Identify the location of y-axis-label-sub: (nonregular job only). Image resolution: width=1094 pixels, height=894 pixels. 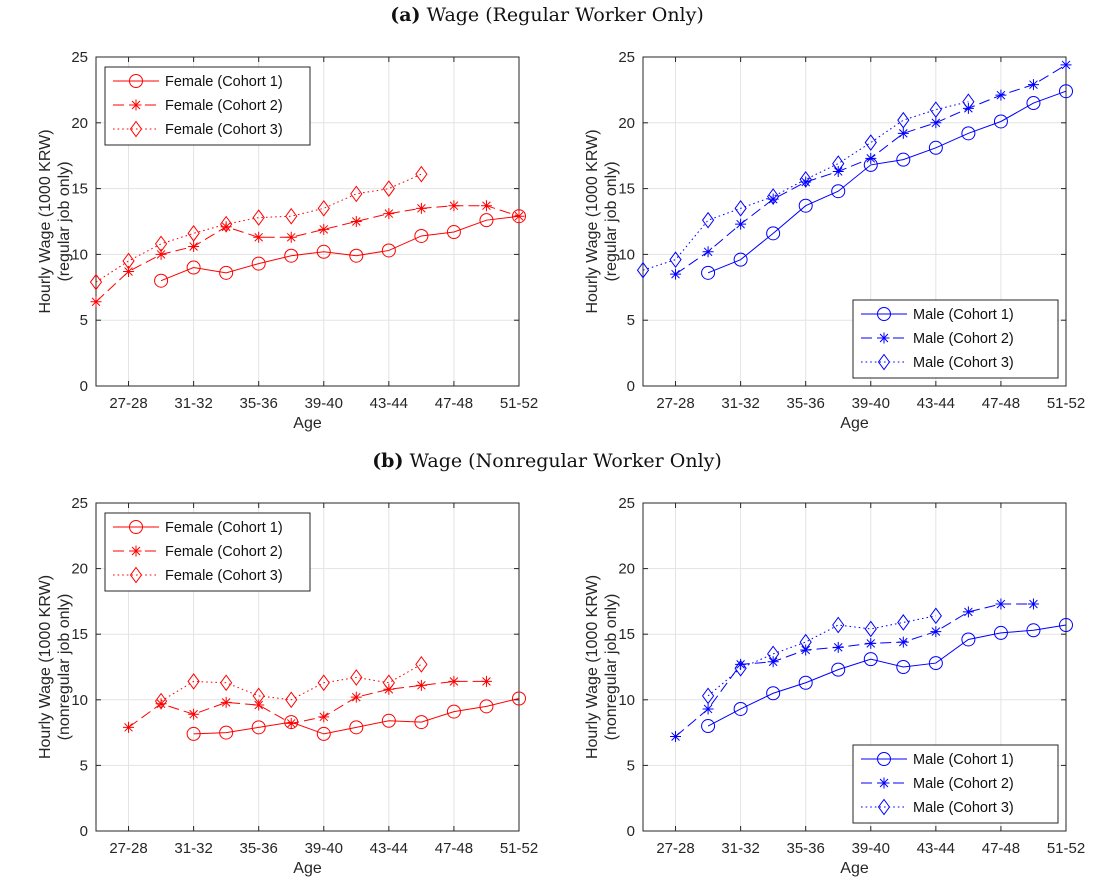
(64, 667).